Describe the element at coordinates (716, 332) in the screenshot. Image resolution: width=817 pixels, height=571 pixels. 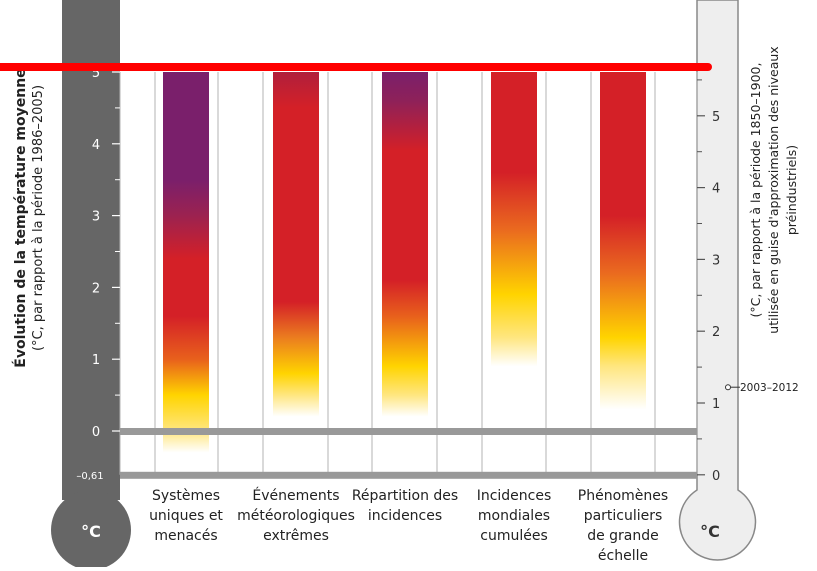
I see `right-tick-label: 2` at that location.